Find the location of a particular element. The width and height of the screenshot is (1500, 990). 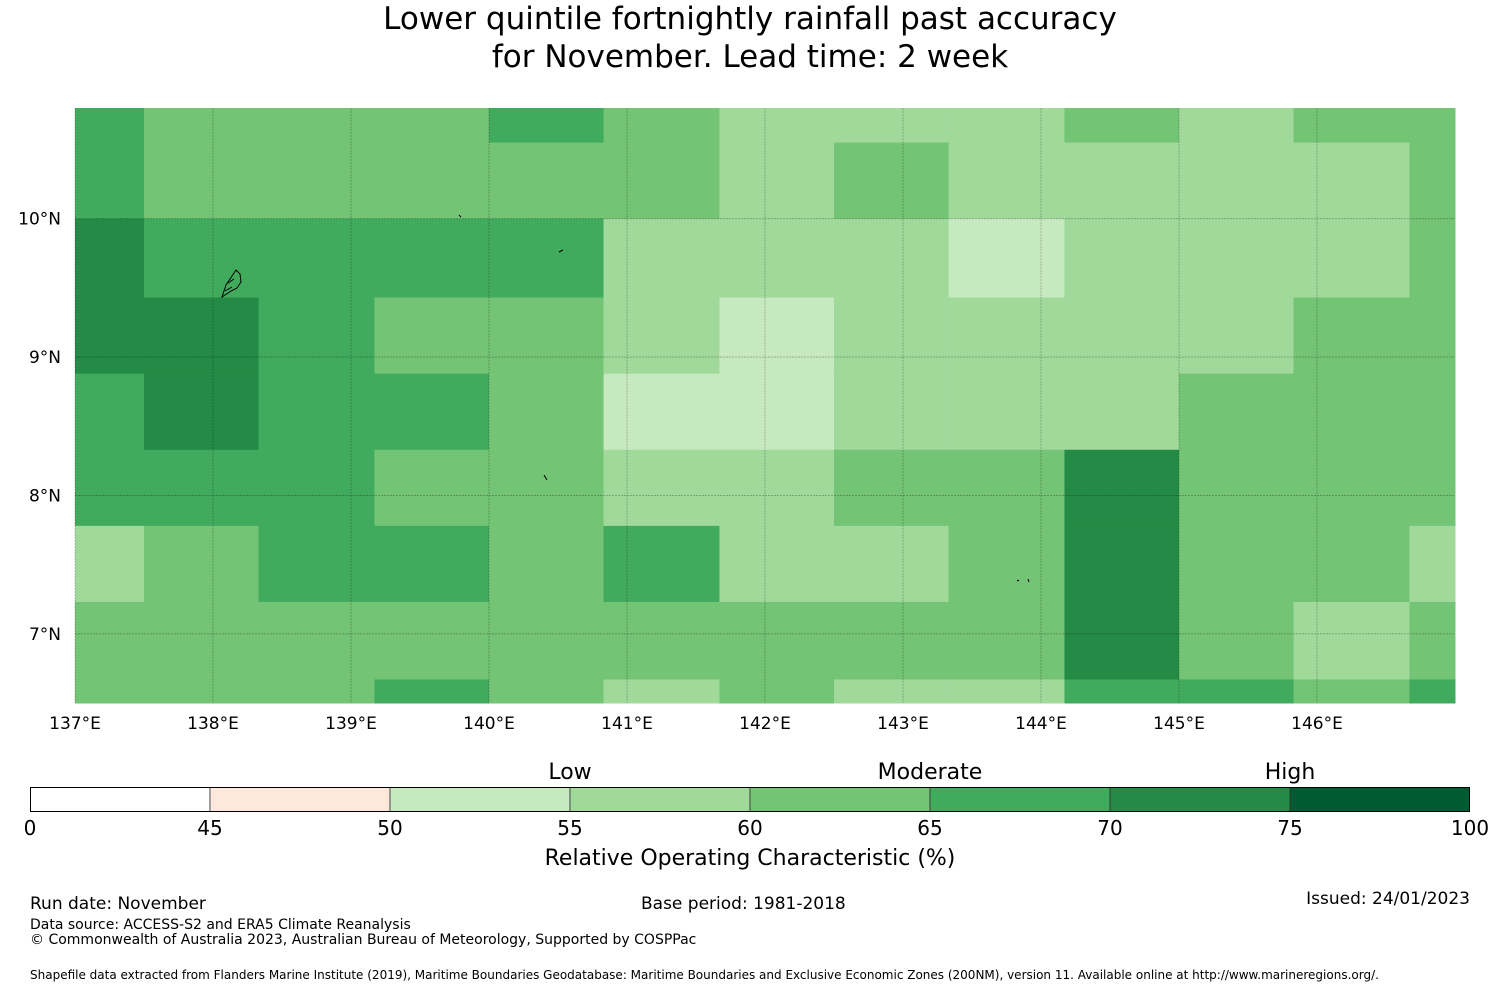

legend-tick-label: 65 is located at coordinates (930, 828).